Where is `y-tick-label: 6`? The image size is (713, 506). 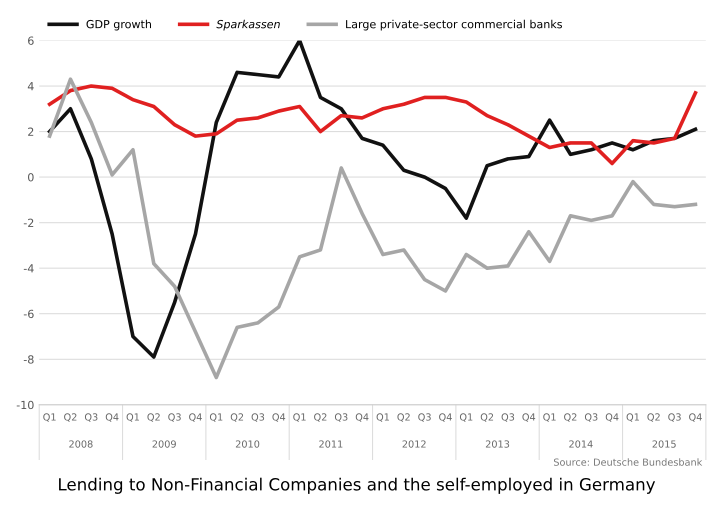
y-tick-label: 6 is located at coordinates (31, 40).